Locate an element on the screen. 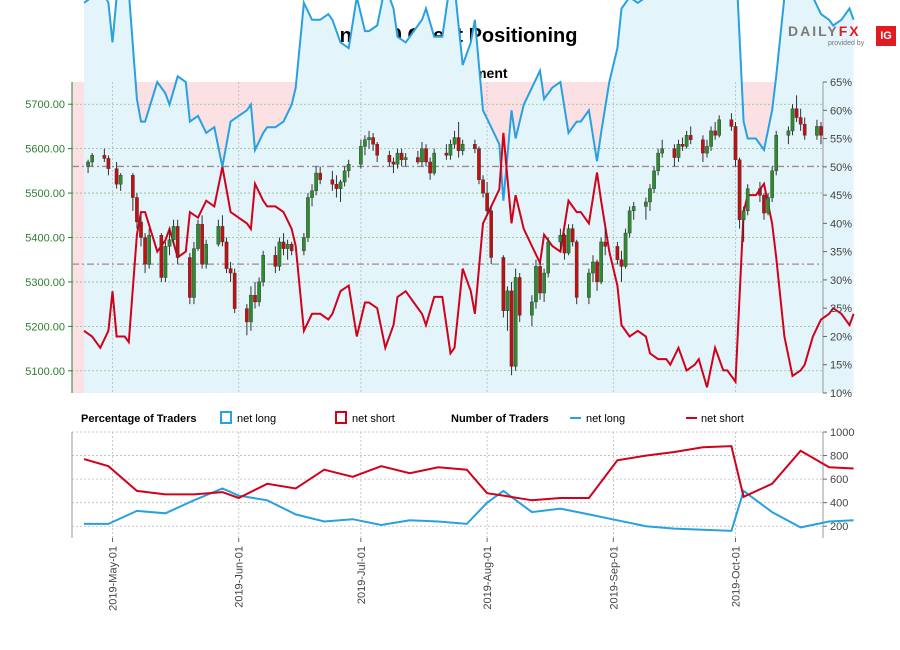 This screenshot has width=900, height=650. percent-tick-label: 65% is located at coordinates (841, 83).